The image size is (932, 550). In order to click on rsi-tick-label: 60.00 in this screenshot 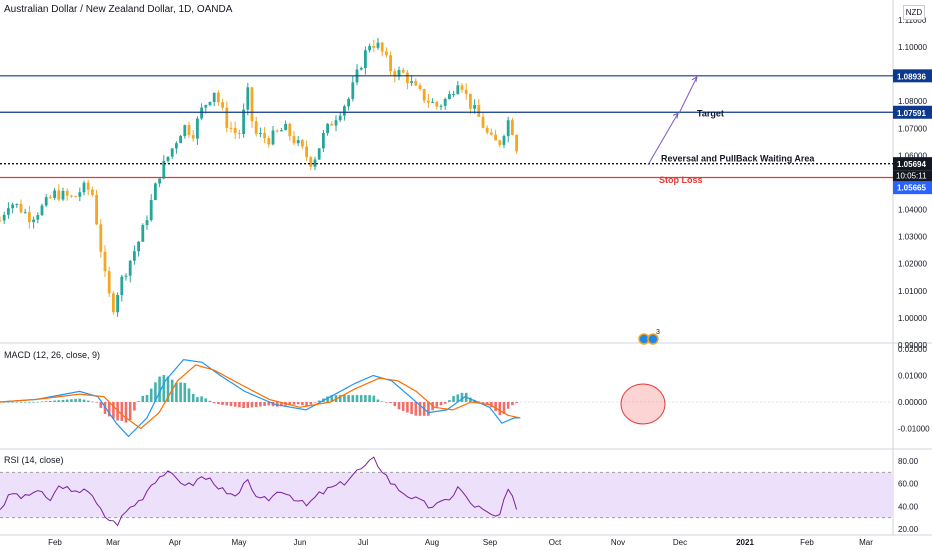, I will do `click(908, 484)`.